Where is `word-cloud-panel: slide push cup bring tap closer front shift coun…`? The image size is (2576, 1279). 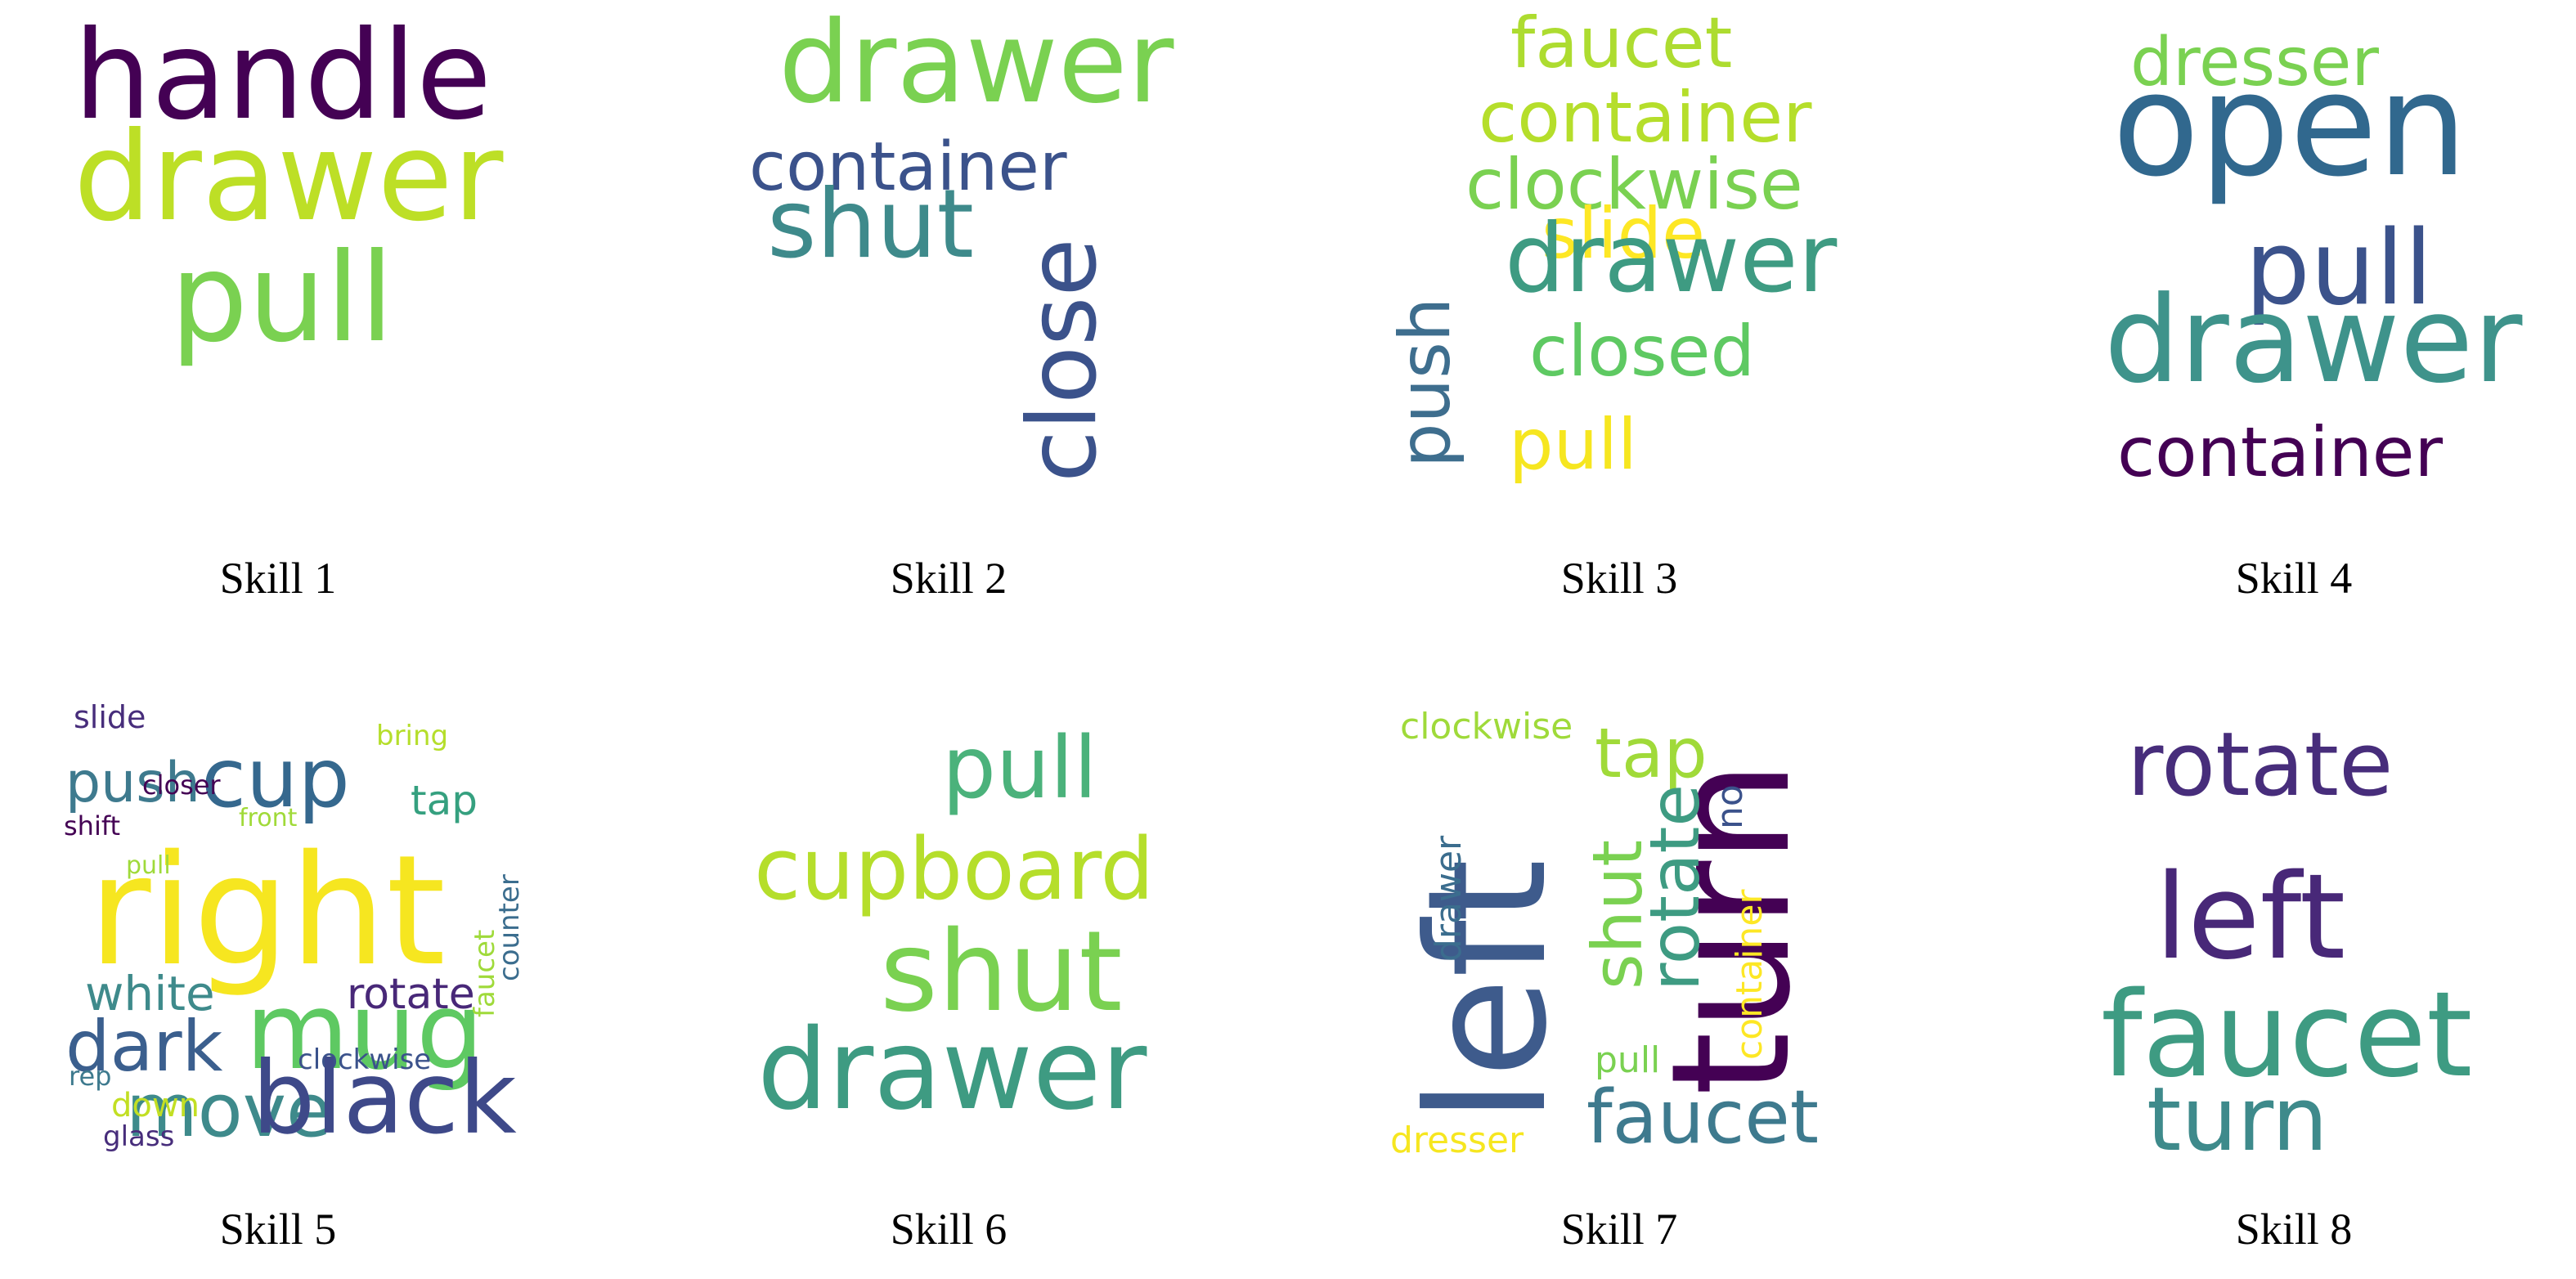
word-cloud-panel: slide push cup bring tap closer front shift coun… is located at coordinates (287, 915).